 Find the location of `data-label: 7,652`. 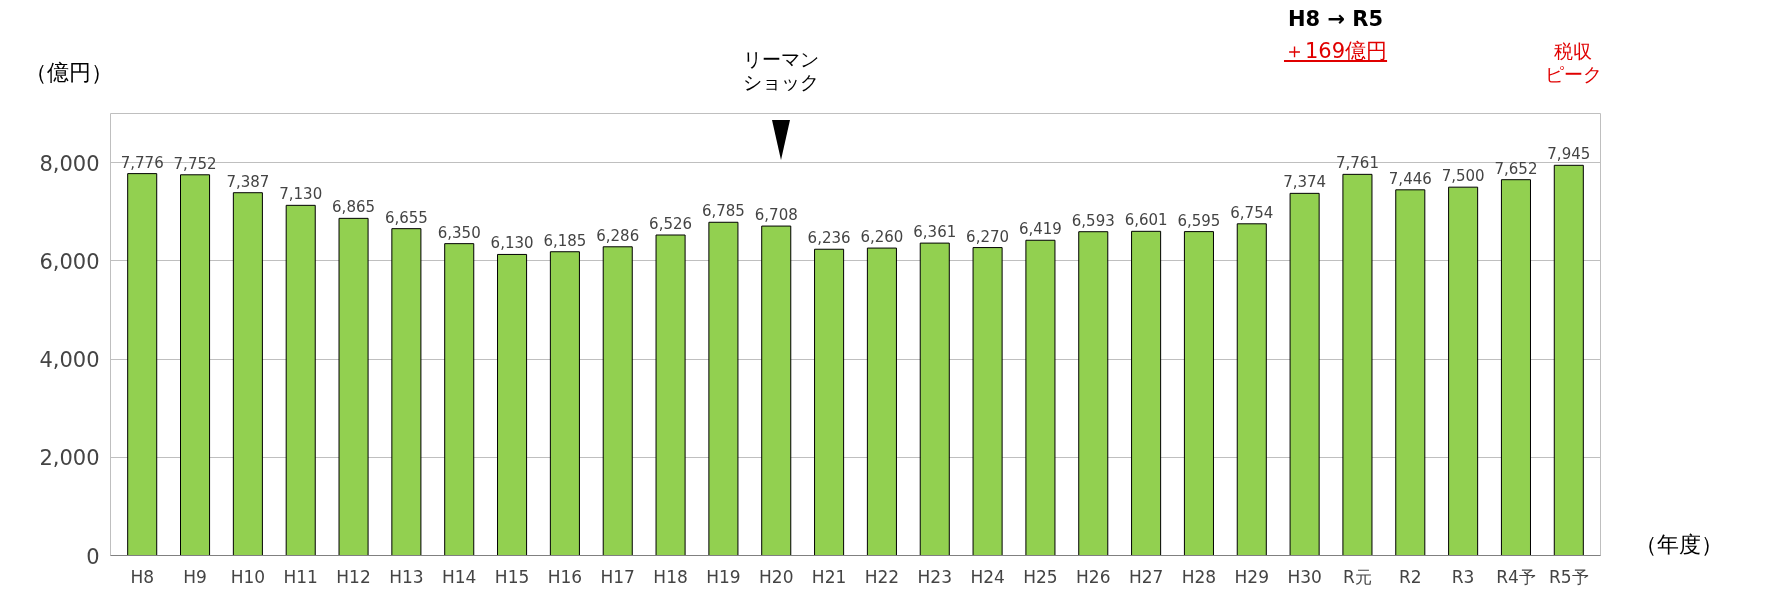

data-label: 7,652 is located at coordinates (1516, 168).